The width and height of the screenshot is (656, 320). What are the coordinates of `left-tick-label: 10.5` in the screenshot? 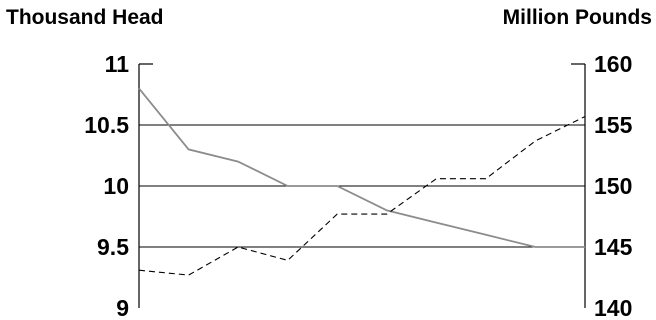 It's located at (106, 125).